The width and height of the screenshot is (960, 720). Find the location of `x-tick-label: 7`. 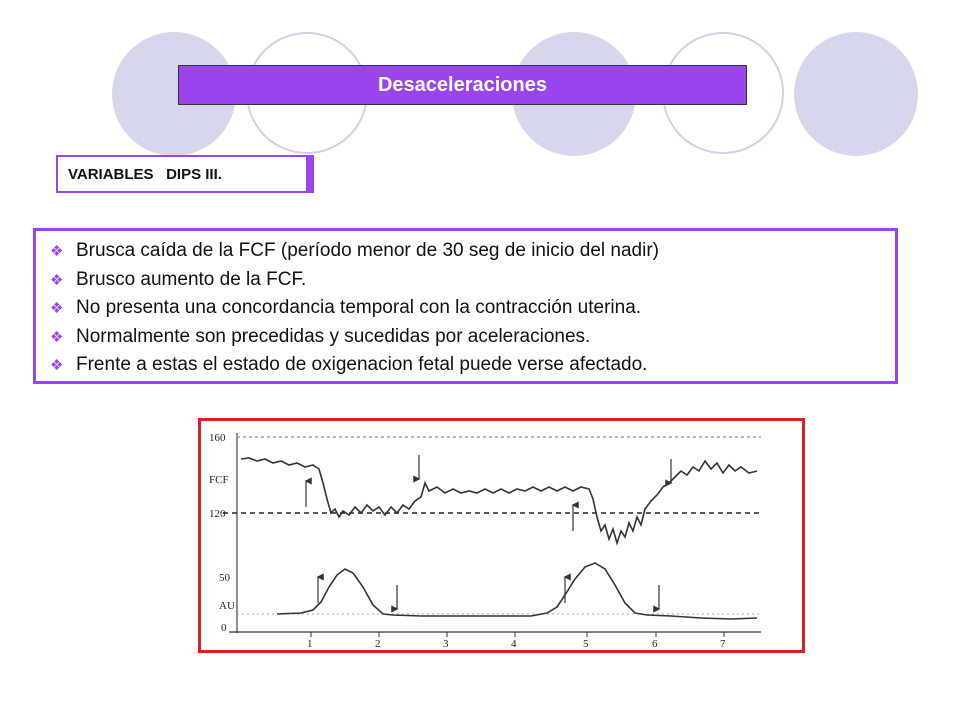

x-tick-label: 7 is located at coordinates (723, 644).